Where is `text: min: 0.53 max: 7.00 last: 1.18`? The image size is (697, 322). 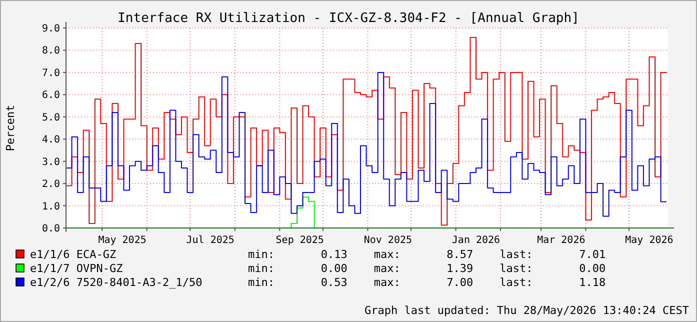 text: min: 0.53 max: 7.00 last: 1.18 is located at coordinates (427, 282).